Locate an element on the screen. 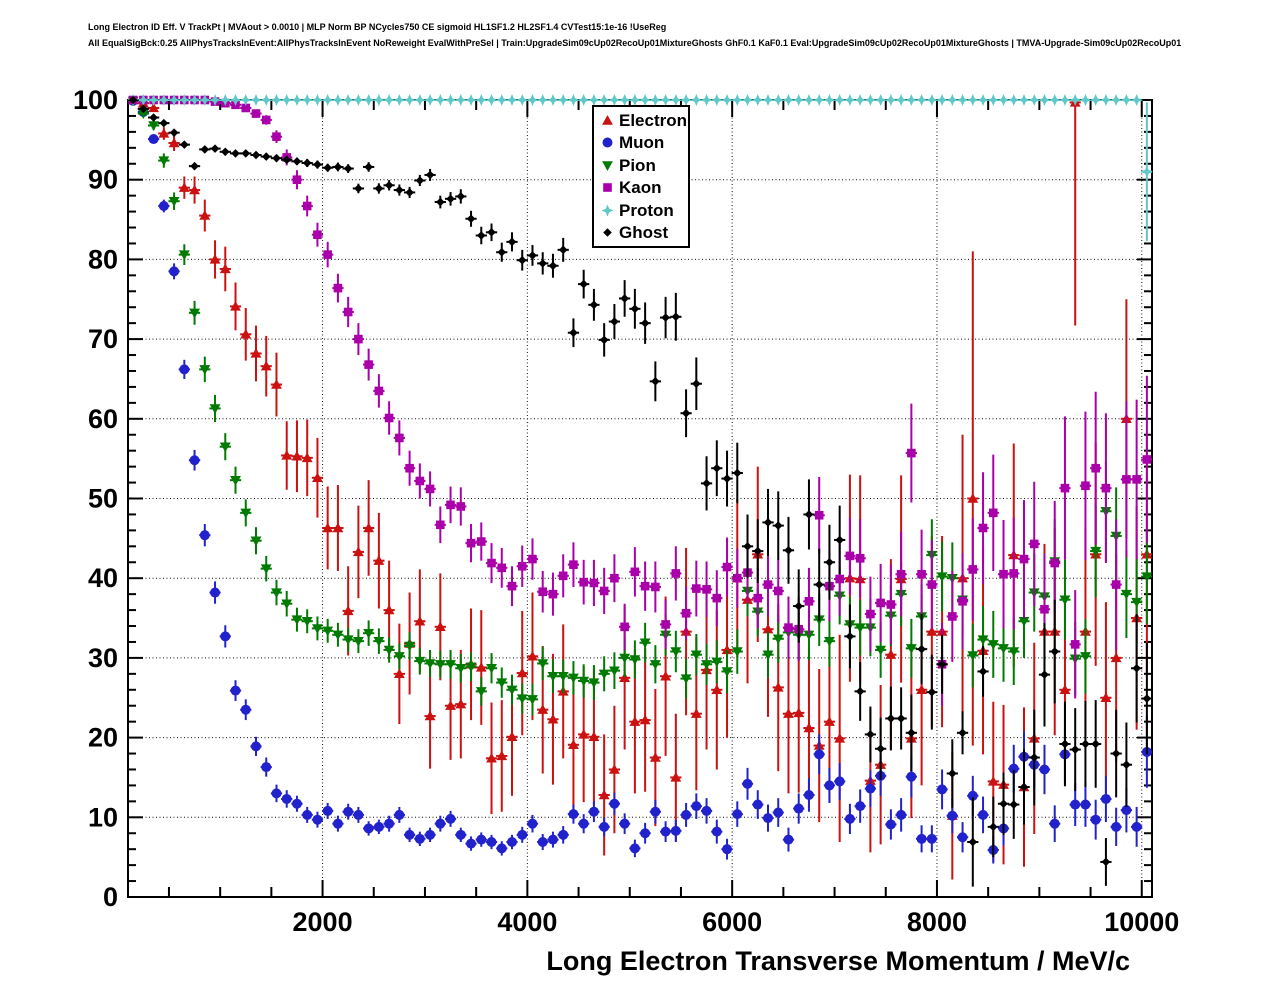 The height and width of the screenshot is (996, 1276). y-tick-labels: 0 10 20 30 40 50 60 70 80 90 100 is located at coordinates (95, 498).